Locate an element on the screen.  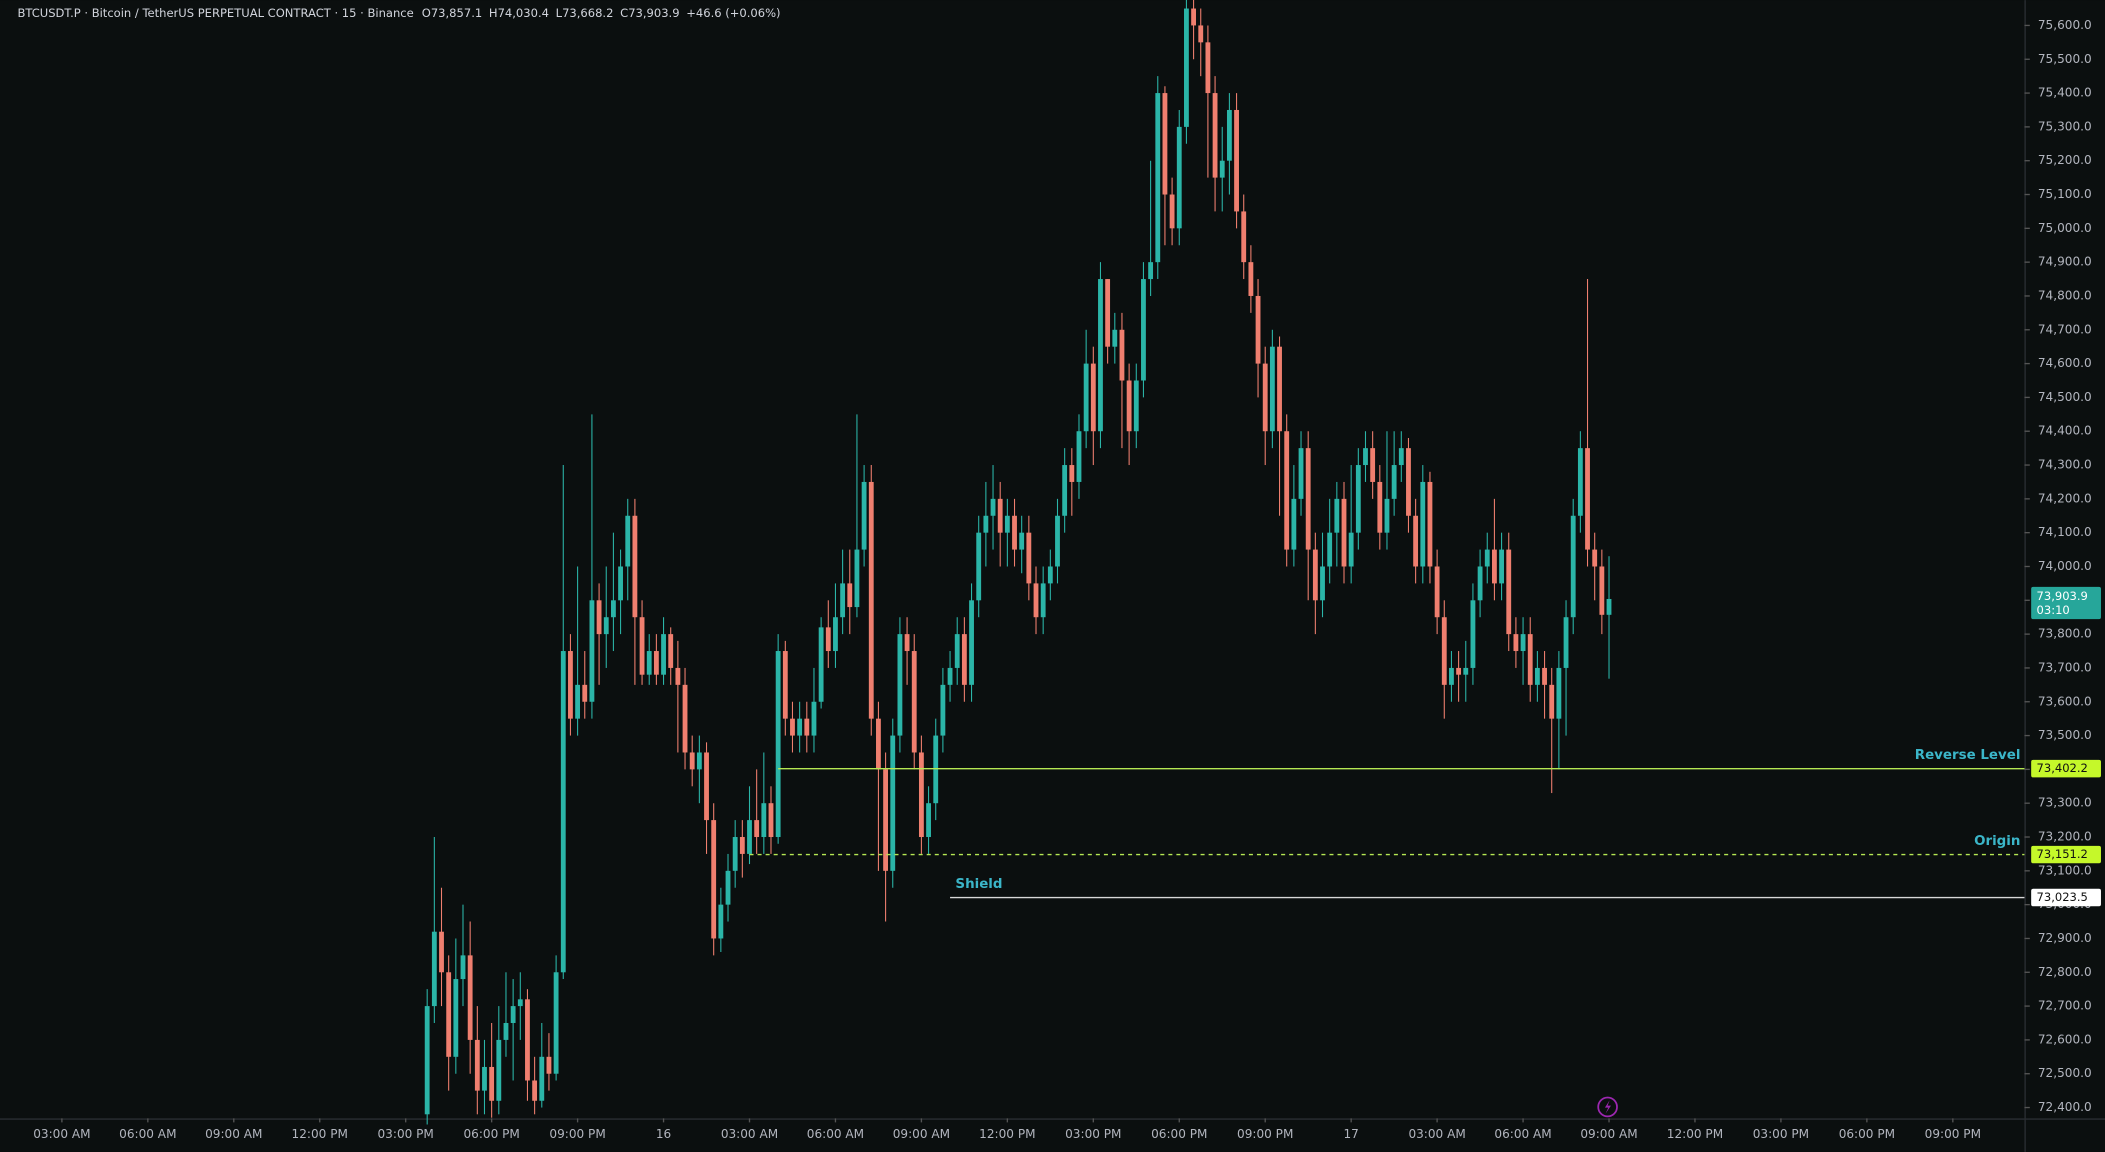
y-tick-label: 74,600.0 is located at coordinates (2065, 363).